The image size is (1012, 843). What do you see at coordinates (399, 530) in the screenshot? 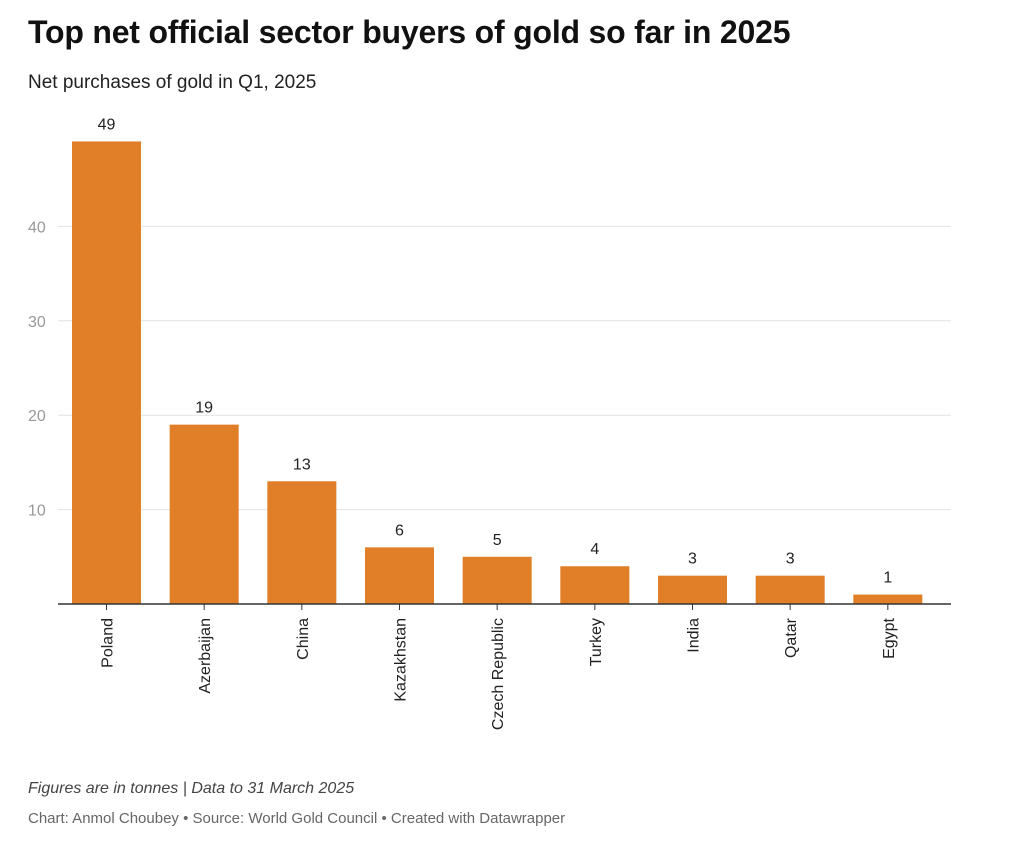
I see `data-label: 6` at bounding box center [399, 530].